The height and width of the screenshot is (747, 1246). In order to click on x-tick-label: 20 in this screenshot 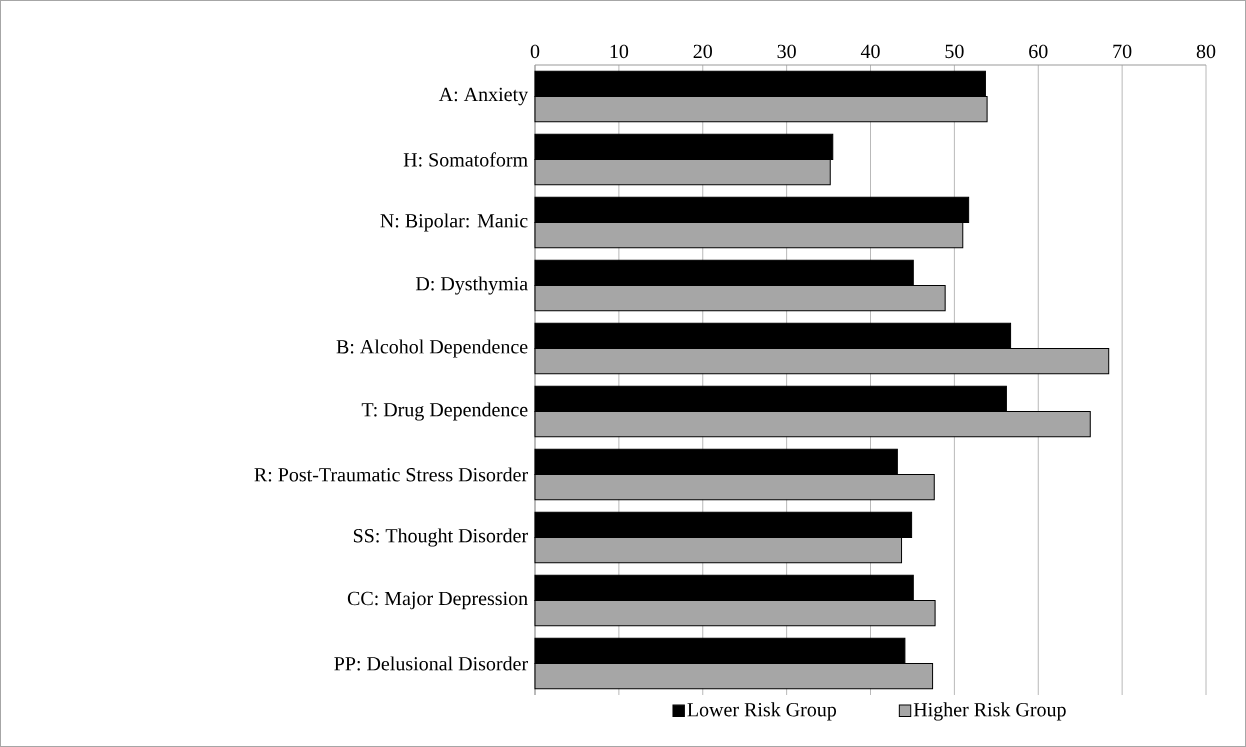, I will do `click(702, 51)`.